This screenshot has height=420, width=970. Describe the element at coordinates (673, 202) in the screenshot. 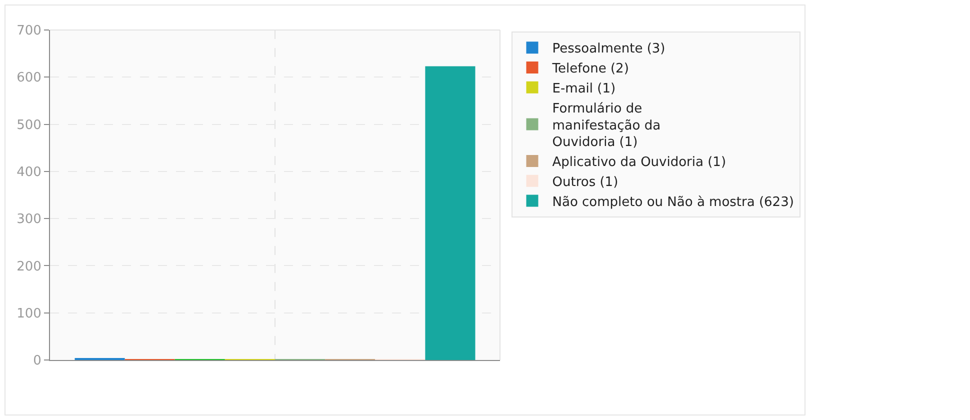

I see `legend-label: Não completo ou Não à mostra (623)` at that location.